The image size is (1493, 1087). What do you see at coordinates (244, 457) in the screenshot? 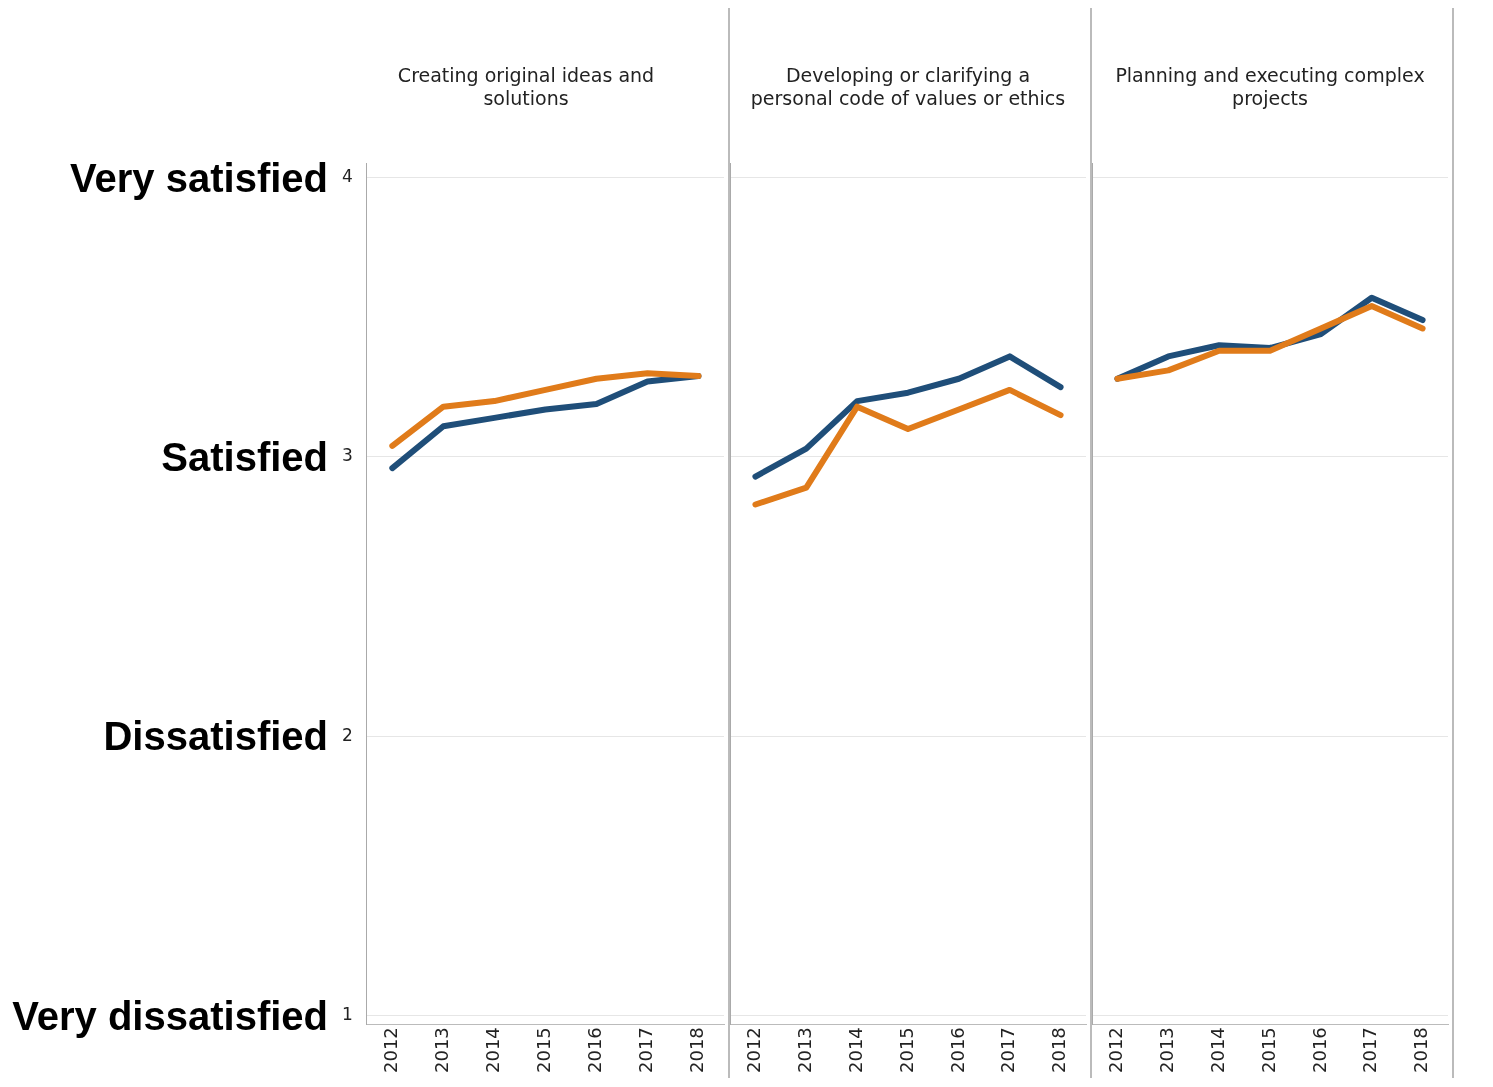
I see `text: Satisfied` at bounding box center [244, 457].